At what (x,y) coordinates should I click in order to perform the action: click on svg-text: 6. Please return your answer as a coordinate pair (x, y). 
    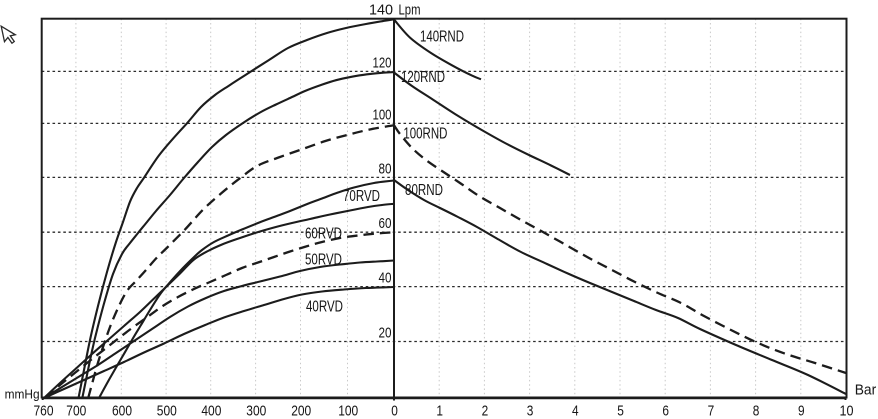
    Looking at the image, I should click on (665, 411).